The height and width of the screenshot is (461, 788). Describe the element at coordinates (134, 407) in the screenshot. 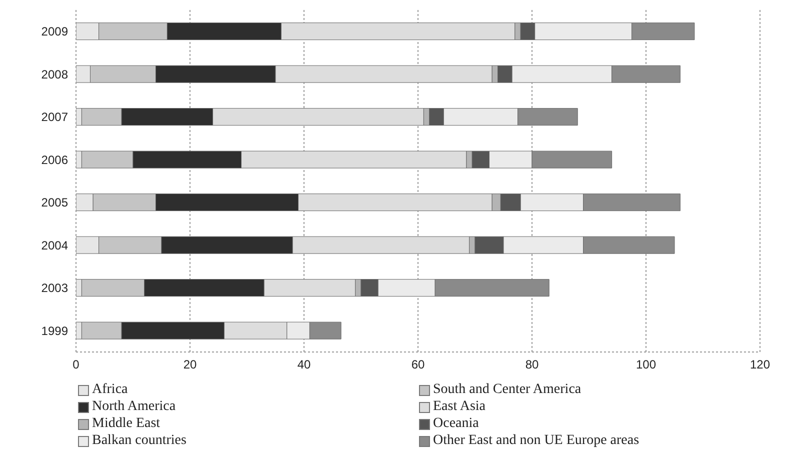

I see `legend-label: North America` at that location.